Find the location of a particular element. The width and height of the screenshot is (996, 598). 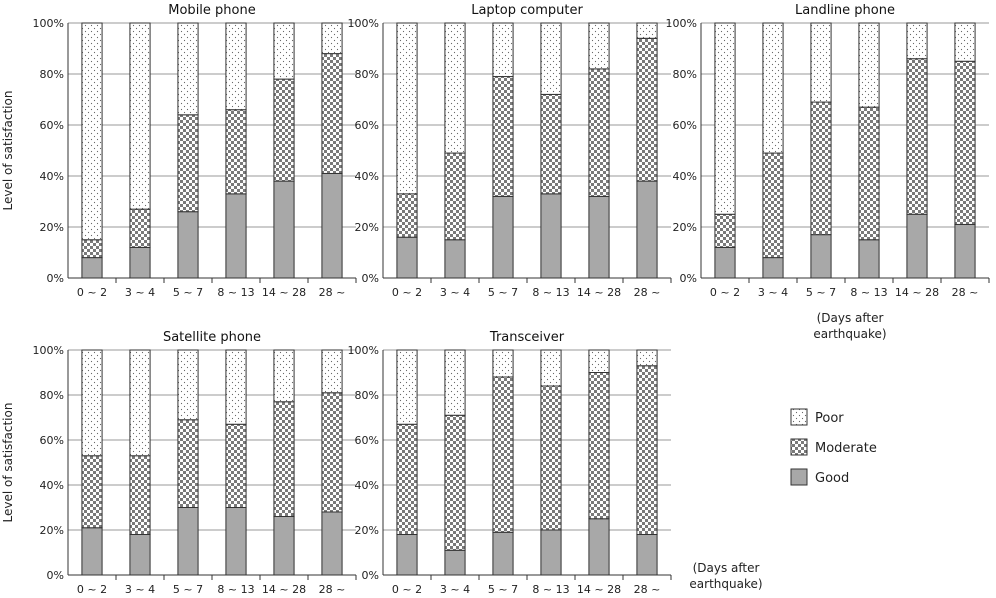

y-axis-title: Level of satisfaction is located at coordinates (8, 463).